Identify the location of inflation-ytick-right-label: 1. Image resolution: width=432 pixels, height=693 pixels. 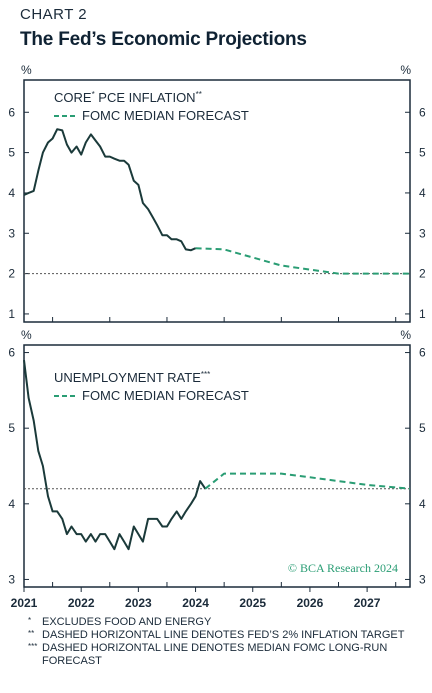
(422, 314).